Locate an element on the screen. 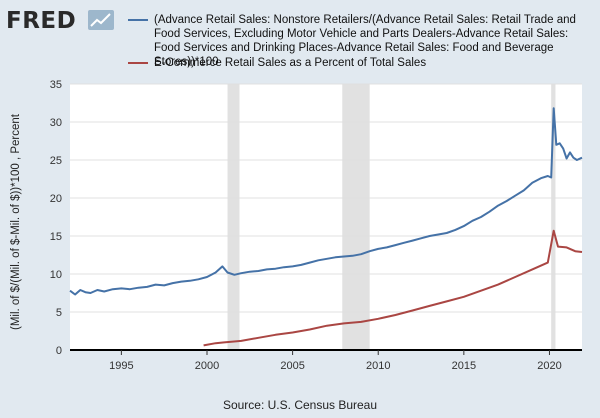  x-tick-label-2020: 2020 is located at coordinates (549, 366).